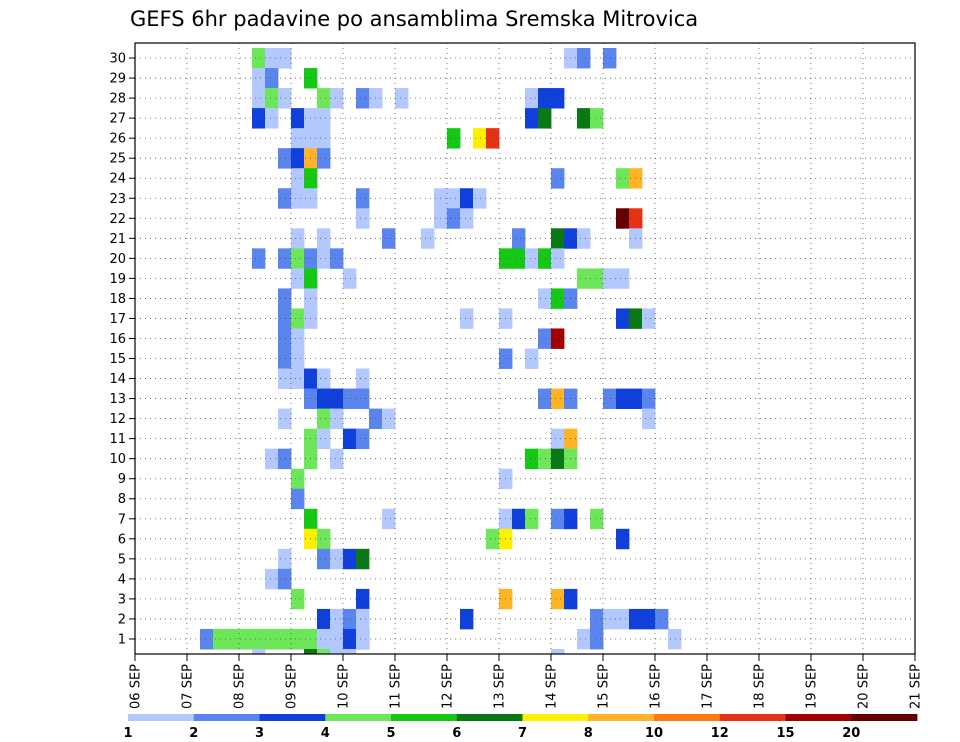 This screenshot has width=960, height=742. What do you see at coordinates (117, 219) in the screenshot?
I see `y-tick-label: 22` at bounding box center [117, 219].